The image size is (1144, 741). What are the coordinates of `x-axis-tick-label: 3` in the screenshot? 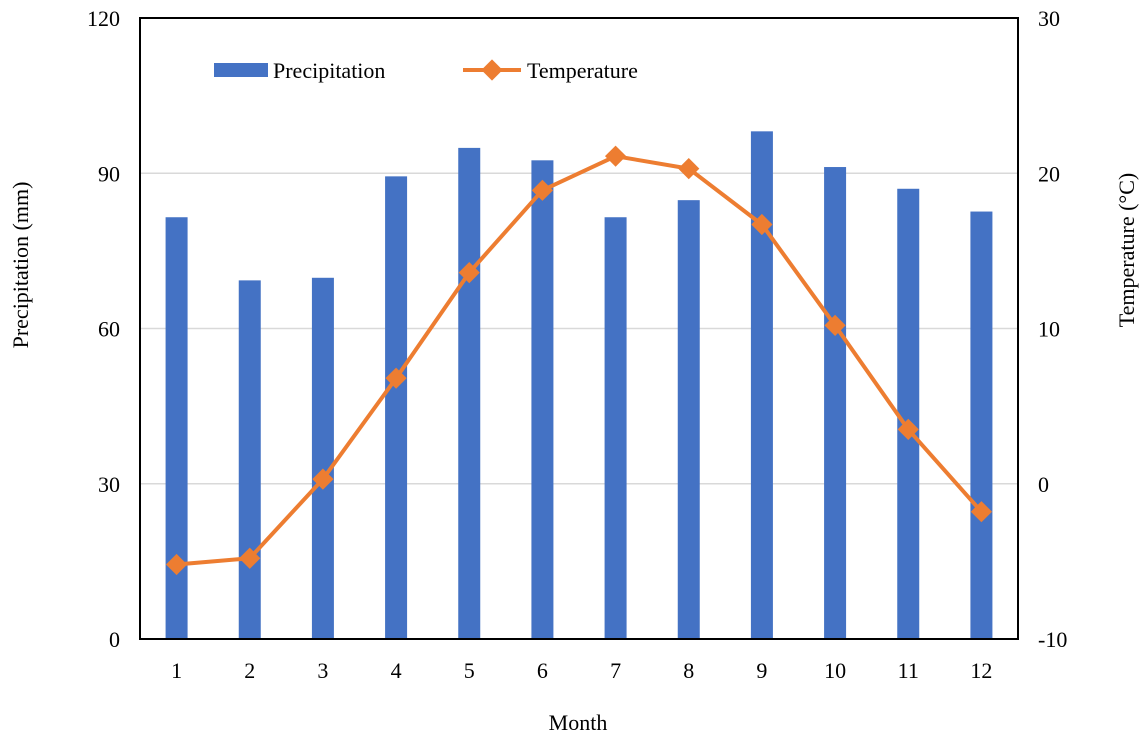 It's located at (322, 670).